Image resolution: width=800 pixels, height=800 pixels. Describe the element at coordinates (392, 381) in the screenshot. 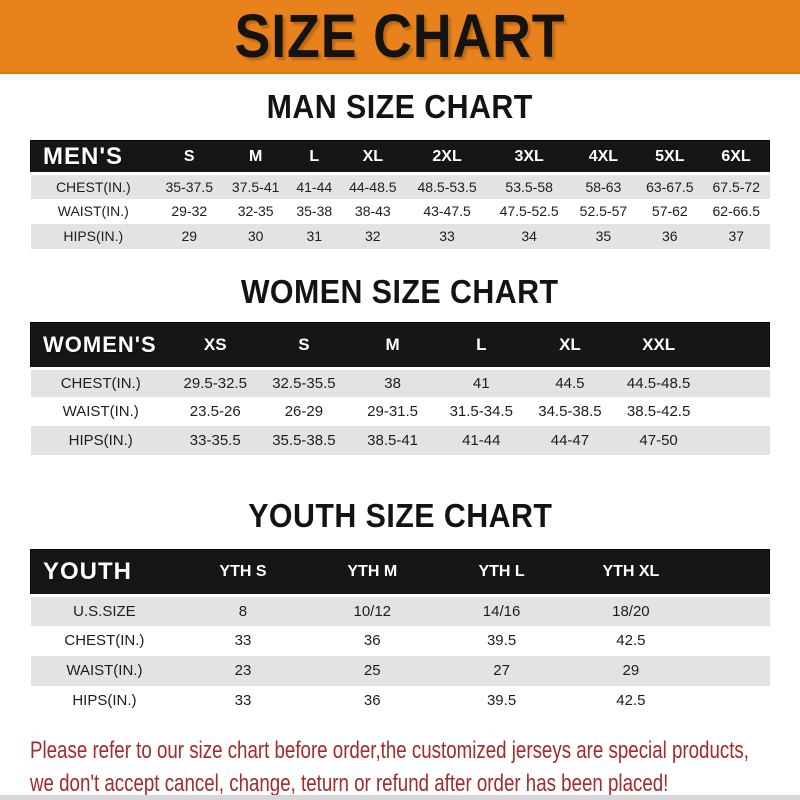

I see `size-value-cell: 38` at that location.